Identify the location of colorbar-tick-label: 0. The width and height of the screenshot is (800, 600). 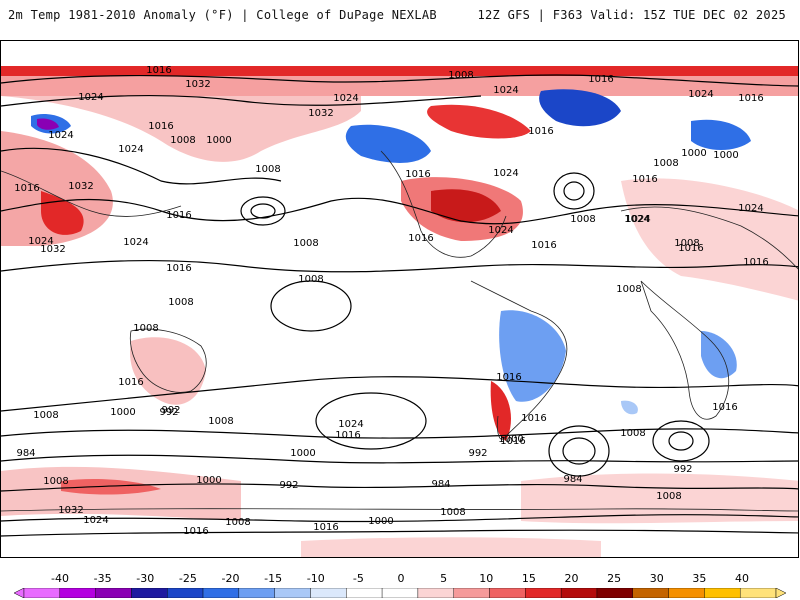
(401, 578).